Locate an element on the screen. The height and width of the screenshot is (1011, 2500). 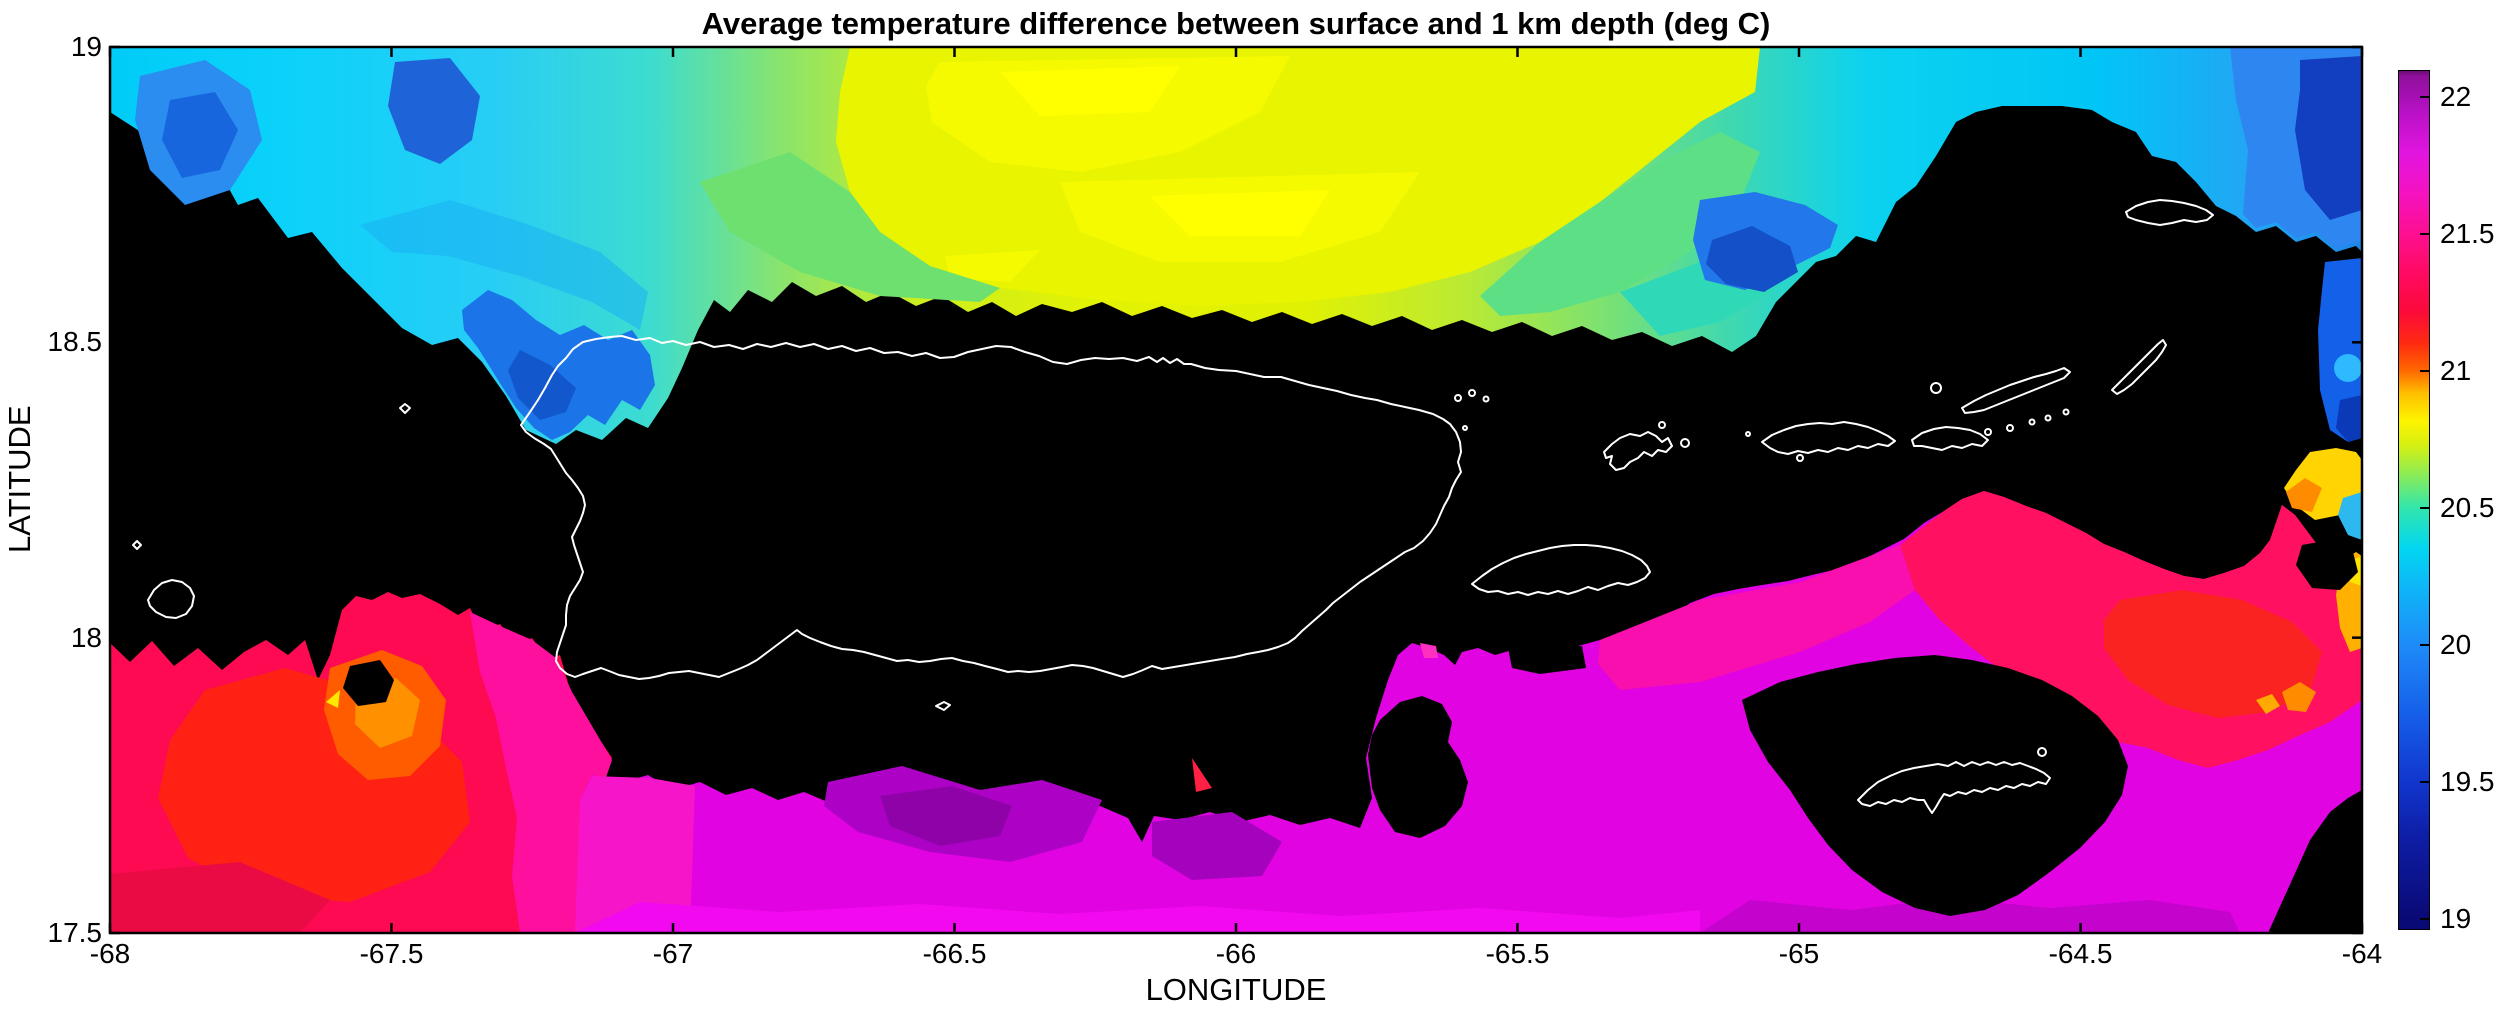
coastline-mona is located at coordinates (171, 599).